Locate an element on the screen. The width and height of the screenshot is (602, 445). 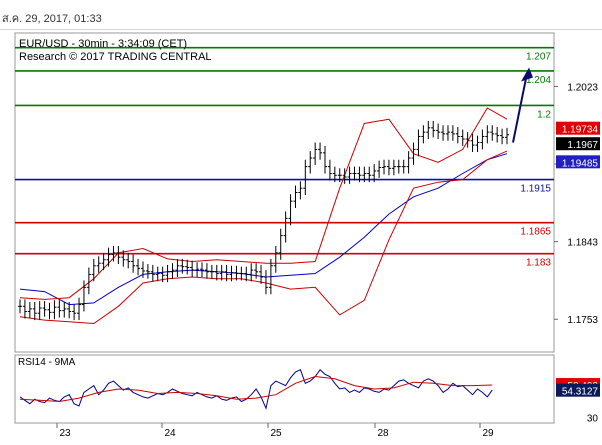
rsi-panel: 3058.49254.3127 is located at coordinates (309, 396).